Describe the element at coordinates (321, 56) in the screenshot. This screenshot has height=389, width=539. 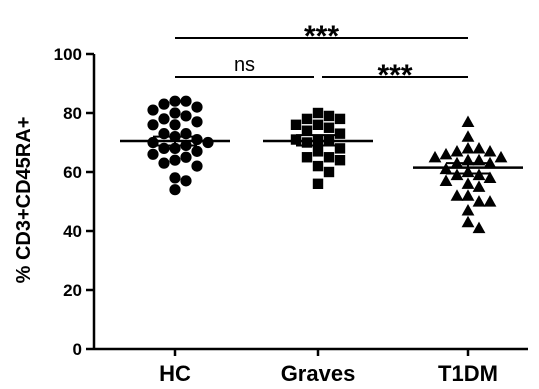
I see `significance-brackets: *** ns ***` at that location.